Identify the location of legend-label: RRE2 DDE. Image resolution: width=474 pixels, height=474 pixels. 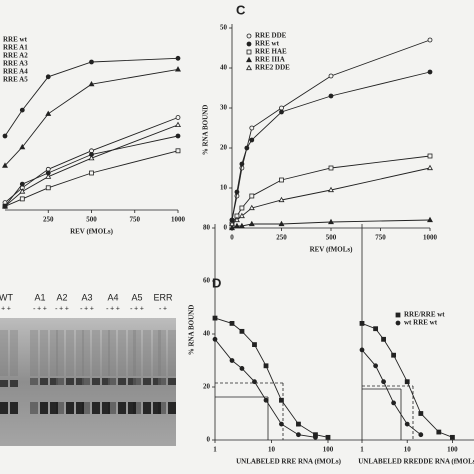
(272, 68).